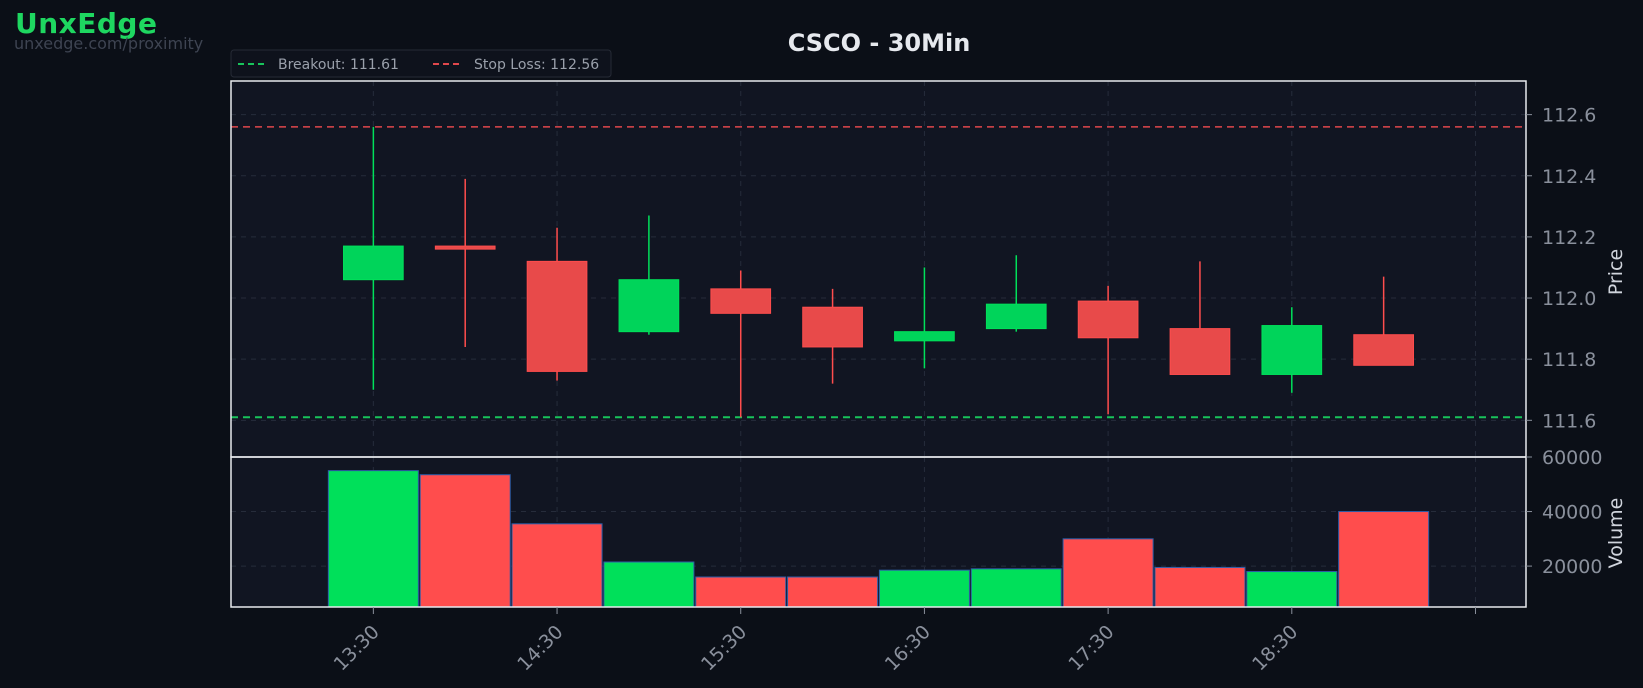  Describe the element at coordinates (1569, 299) in the screenshot. I see `price-tick-label: 112.0` at that location.